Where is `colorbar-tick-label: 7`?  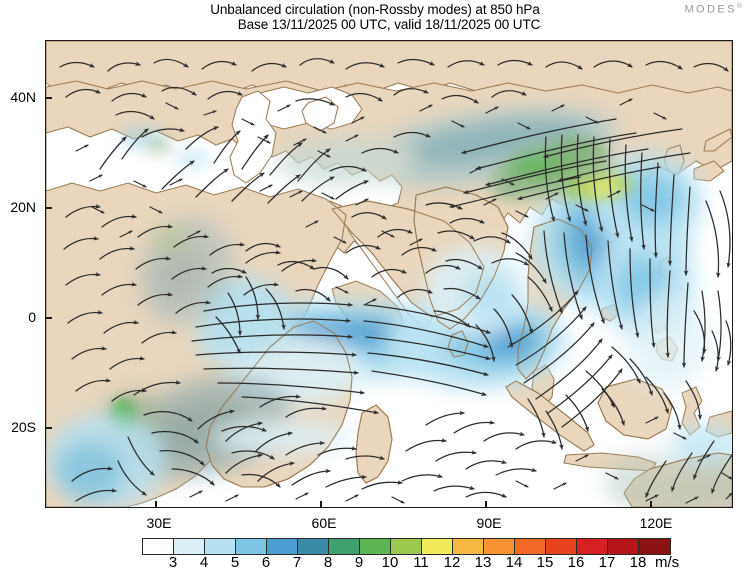 colorbar-tick-label: 7 is located at coordinates (297, 562).